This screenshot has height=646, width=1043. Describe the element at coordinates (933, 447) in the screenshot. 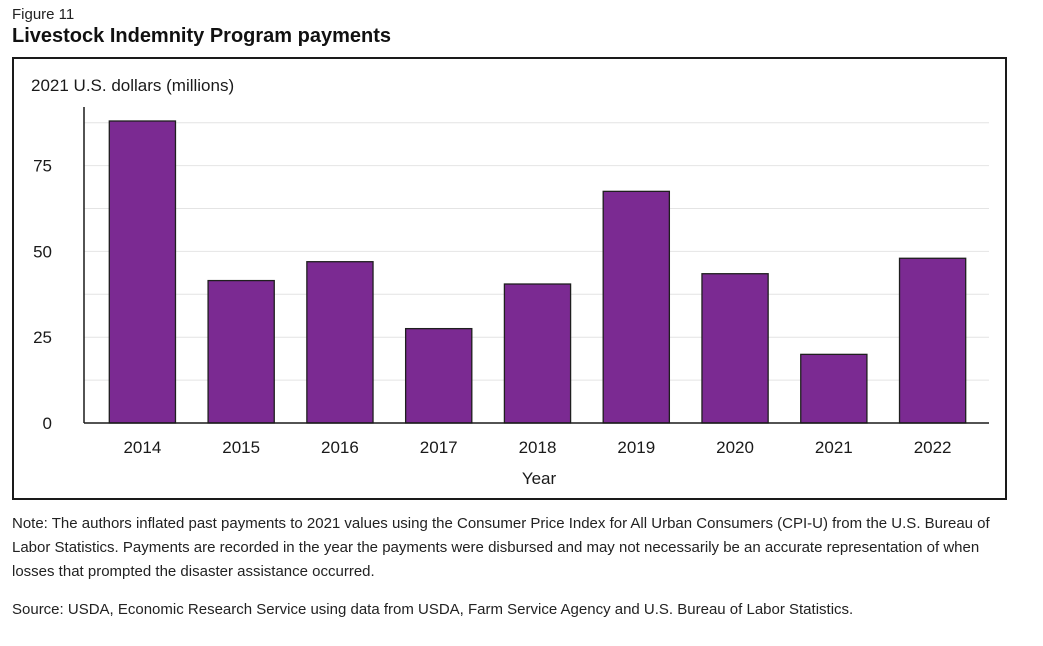

I see `x-tick-label: 2022` at that location.